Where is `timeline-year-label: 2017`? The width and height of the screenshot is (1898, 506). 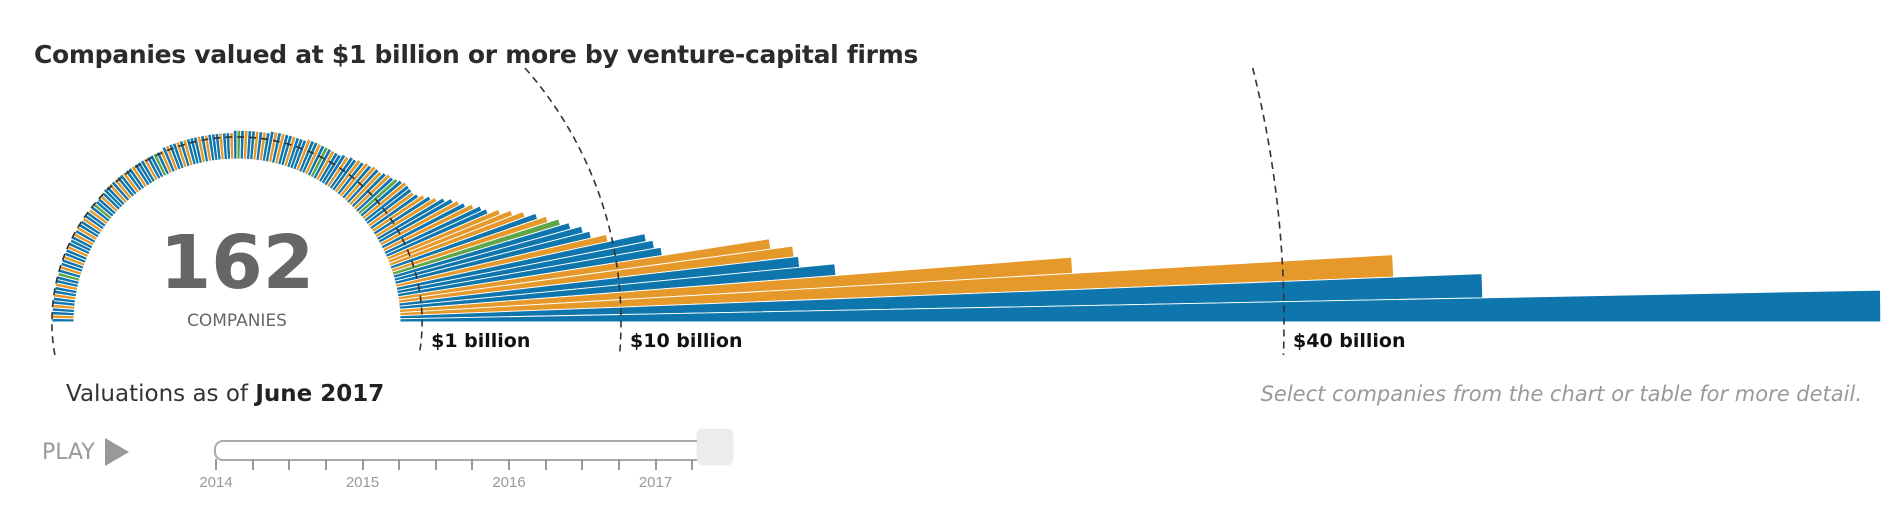
timeline-year-label: 2017 is located at coordinates (655, 482).